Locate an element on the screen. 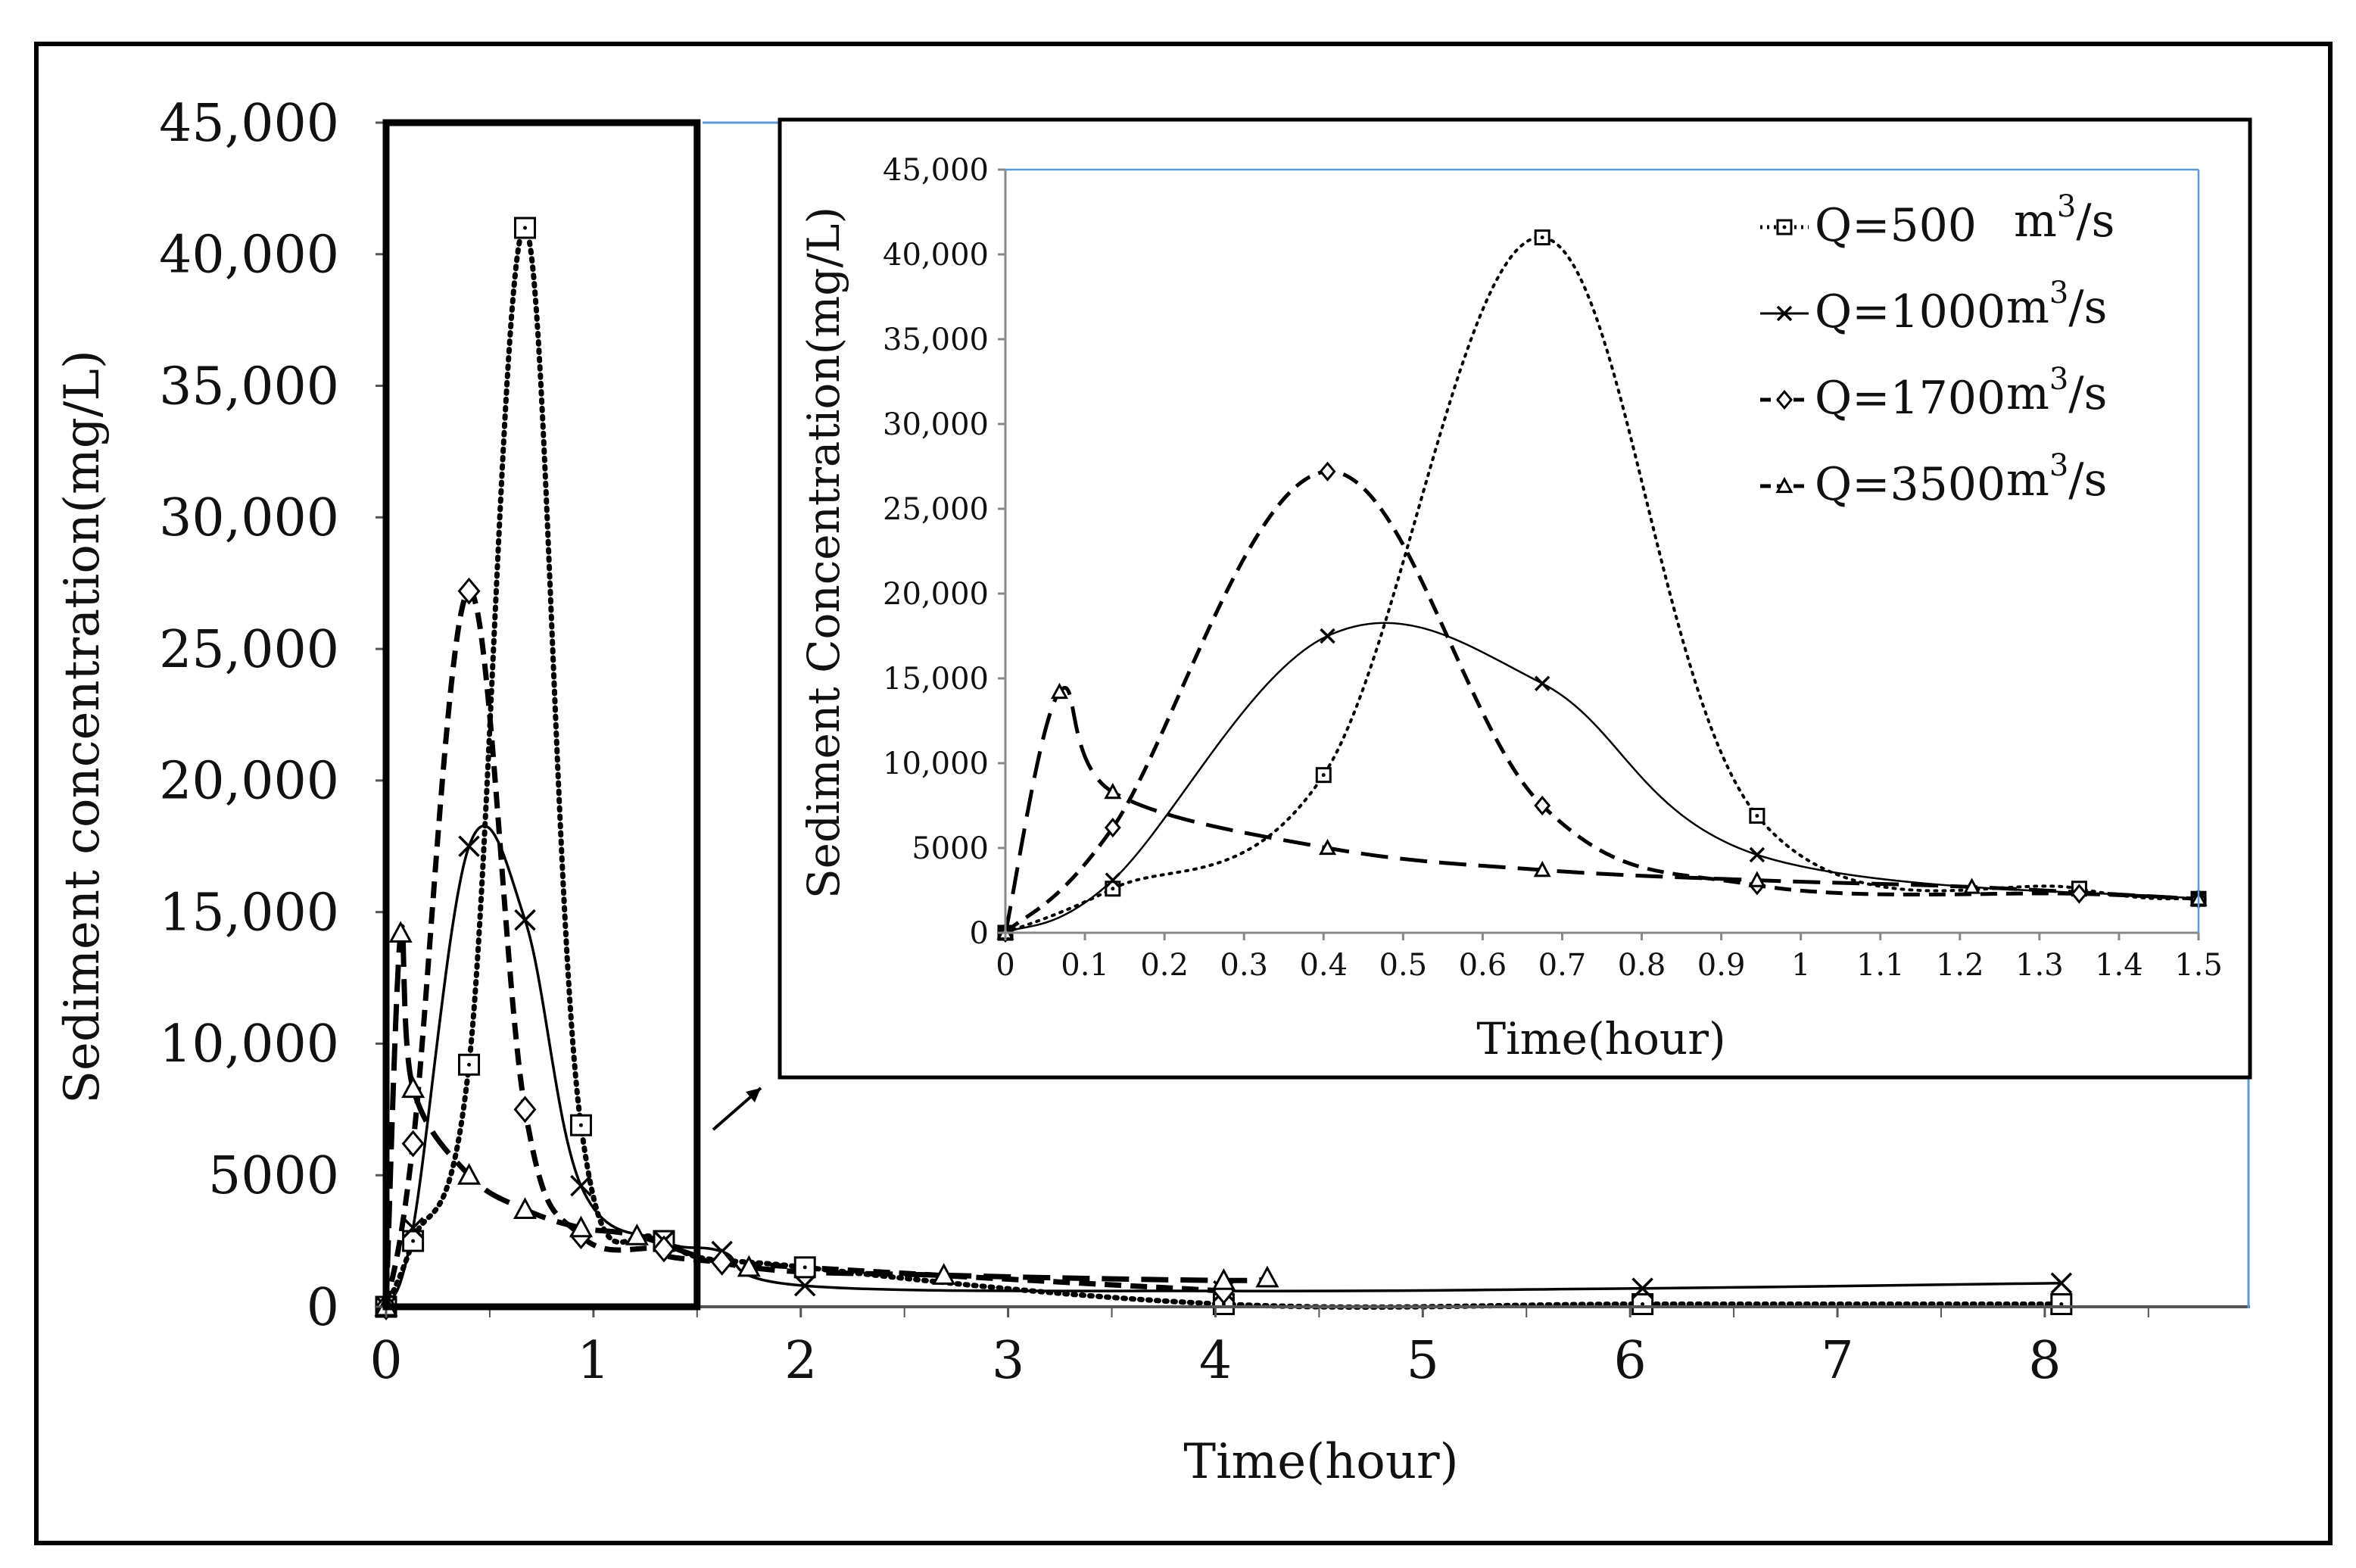  inset-x-tick-label: 0.2 is located at coordinates (1164, 966).